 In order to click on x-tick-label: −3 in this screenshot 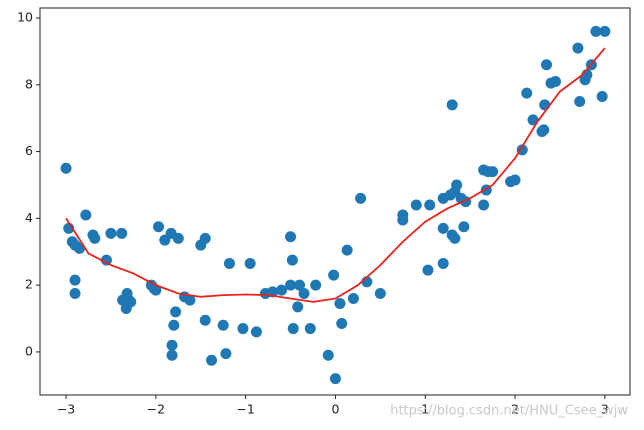, I will do `click(66, 409)`.